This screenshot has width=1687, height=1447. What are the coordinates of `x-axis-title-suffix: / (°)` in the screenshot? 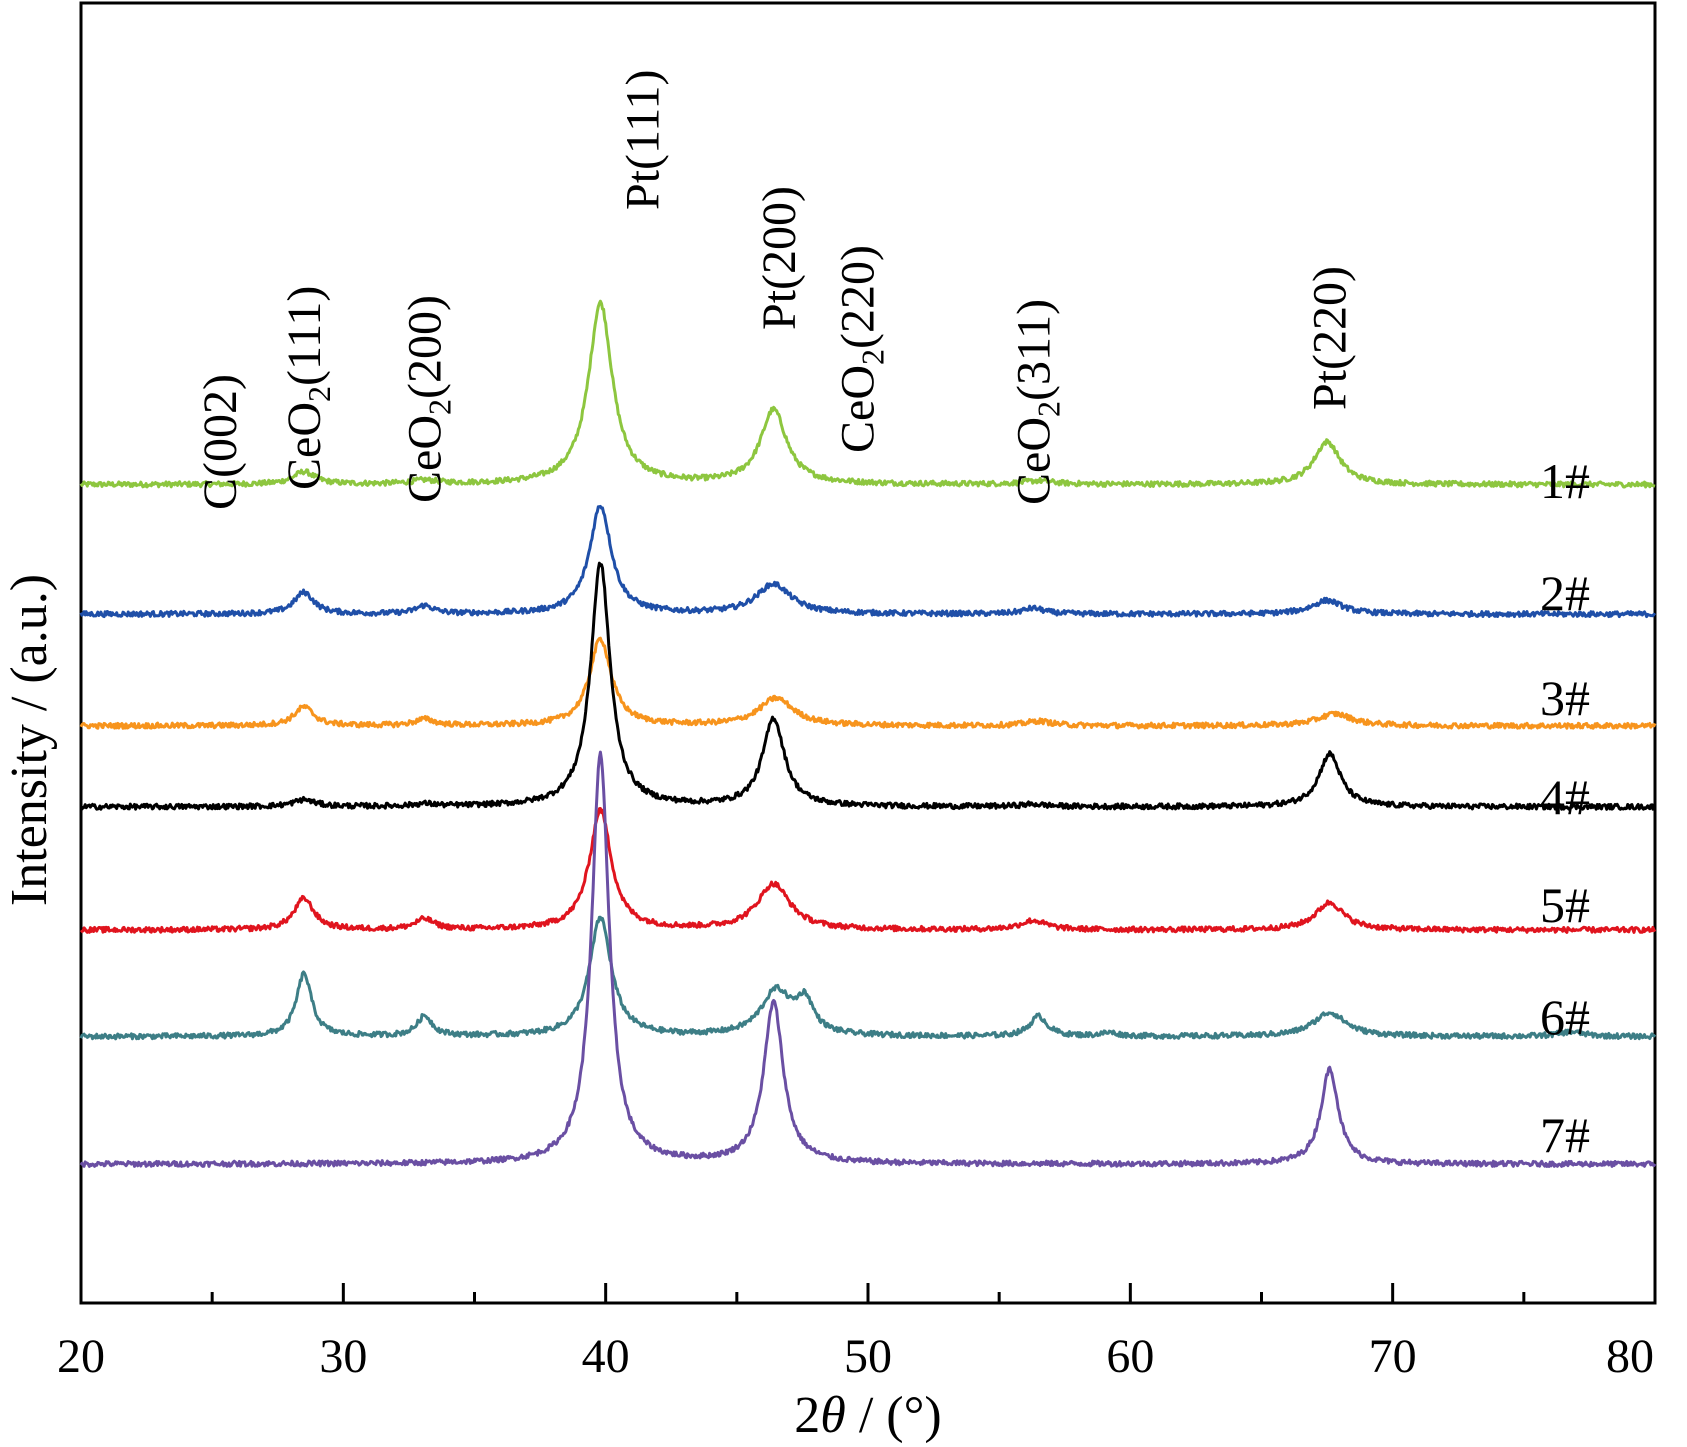 It's located at (894, 1415).